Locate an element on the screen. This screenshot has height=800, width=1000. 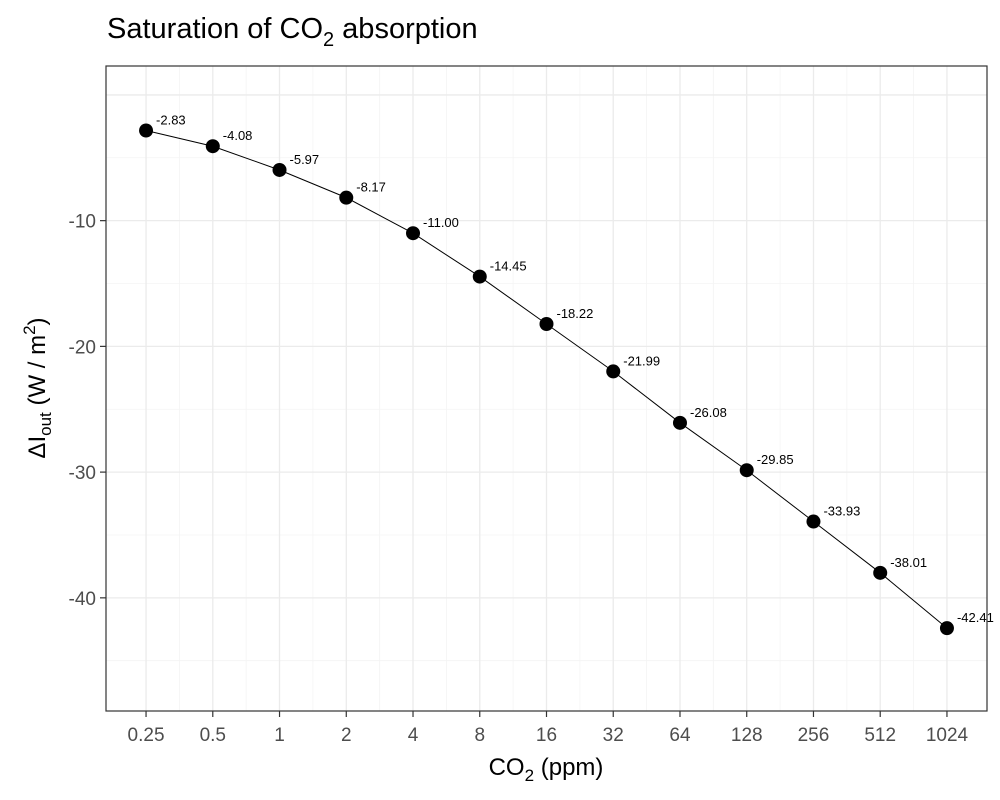
x-tick-label: 128 is located at coordinates (747, 735).